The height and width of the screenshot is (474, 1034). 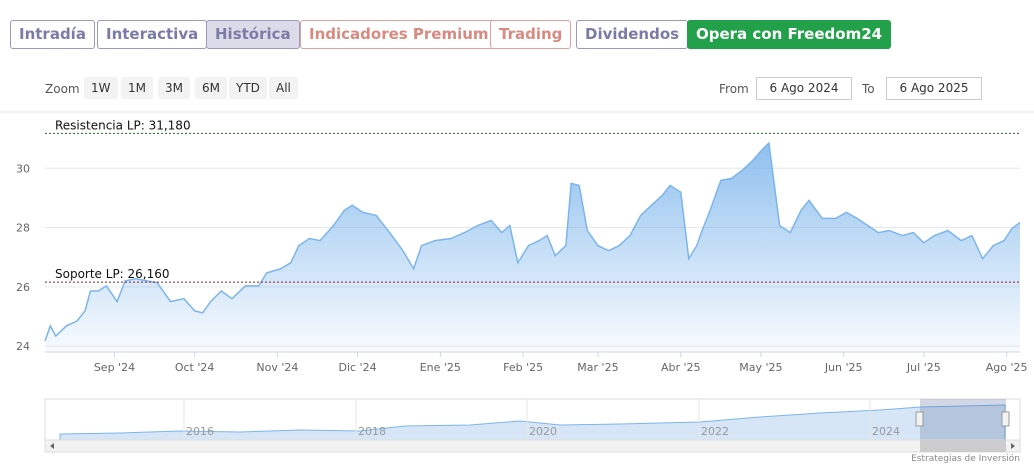 I want to click on x-tick-label: Feb '25, so click(x=523, y=367).